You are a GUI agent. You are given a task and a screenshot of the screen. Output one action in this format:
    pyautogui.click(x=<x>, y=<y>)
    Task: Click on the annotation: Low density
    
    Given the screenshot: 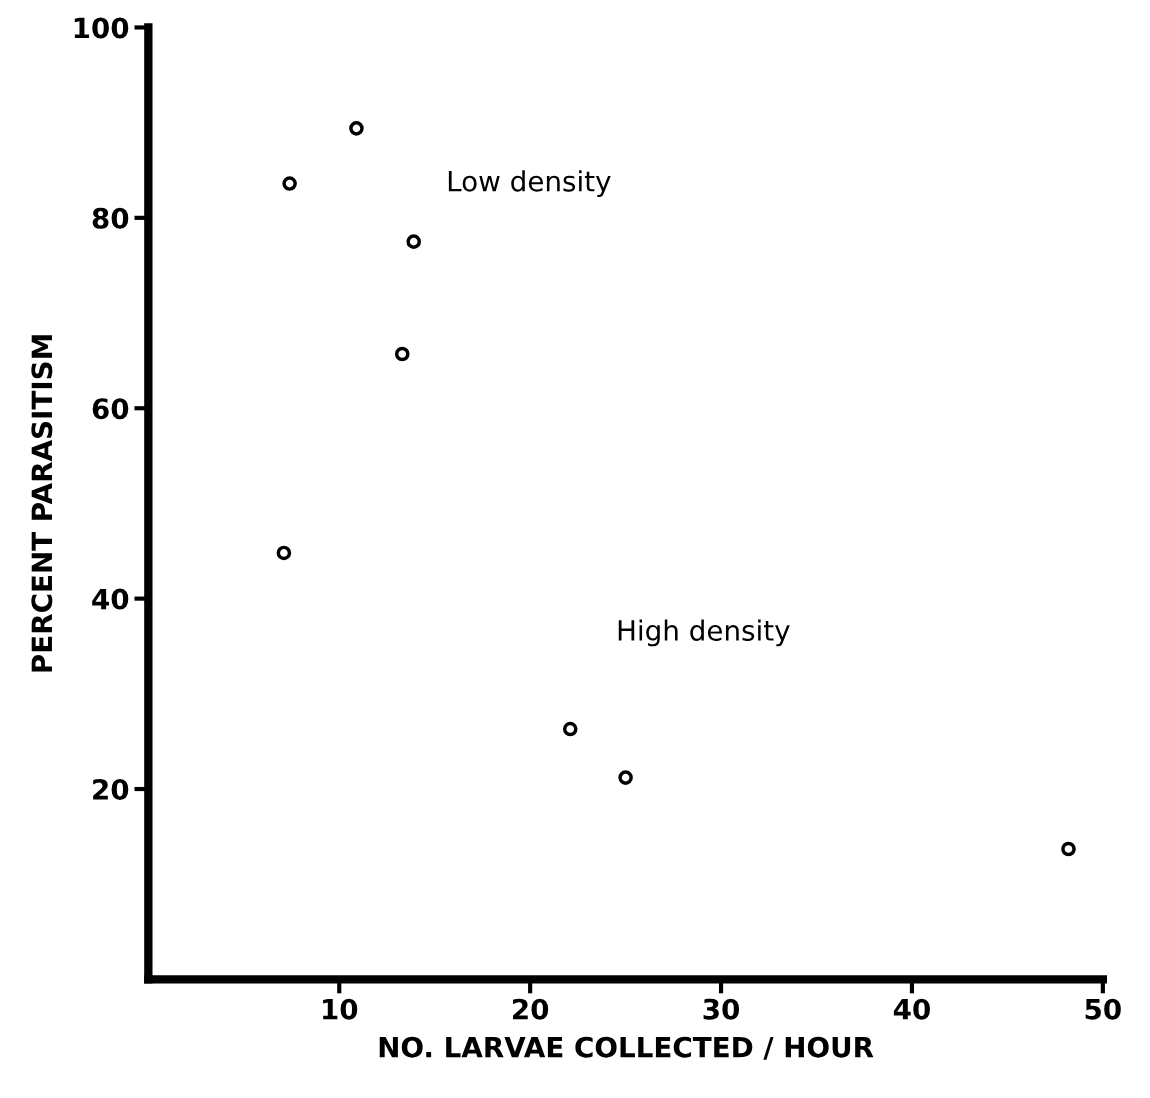 What is the action you would take?
    pyautogui.click(x=529, y=184)
    